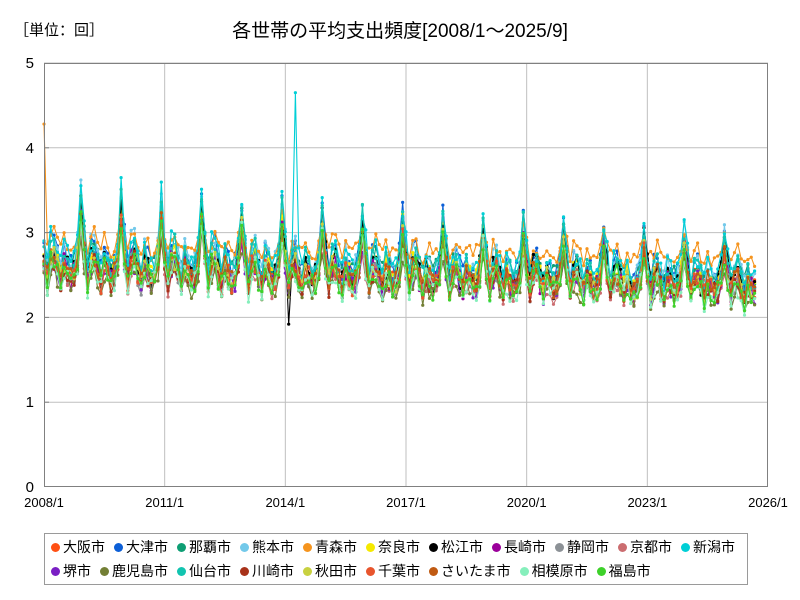 Image resolution: width=800 pixels, height=600 pixels. Describe the element at coordinates (210, 571) in the screenshot. I see `legend-label: 仙台市` at that location.